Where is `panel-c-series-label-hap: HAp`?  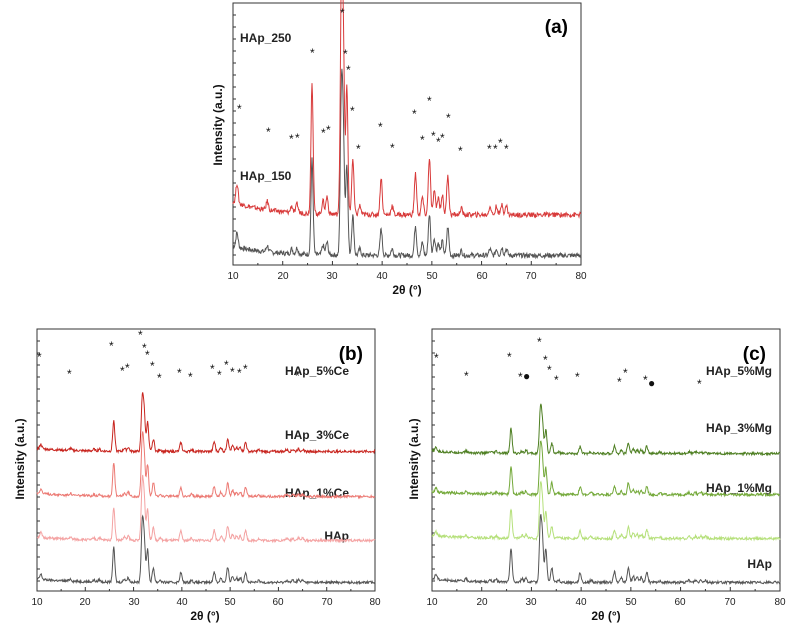
panel-c-series-label-hap: HAp is located at coordinates (759, 564).